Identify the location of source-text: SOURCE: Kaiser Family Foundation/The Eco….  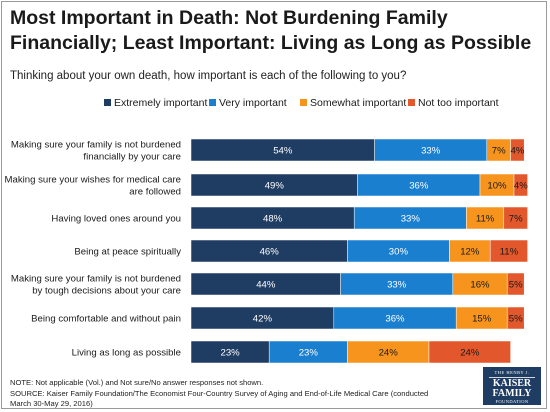
(219, 398).